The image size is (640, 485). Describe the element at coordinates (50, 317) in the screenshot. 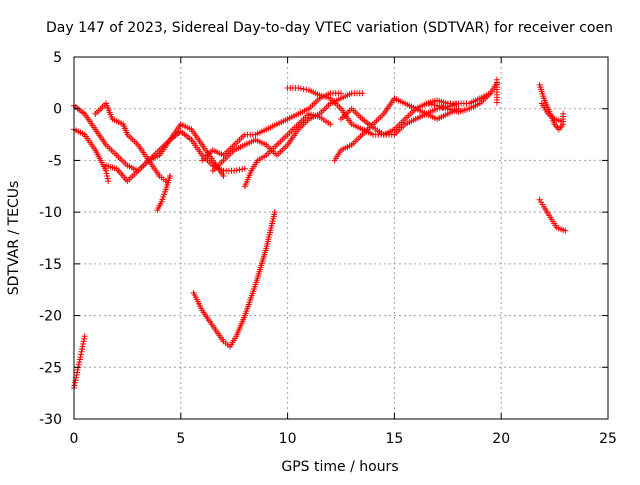

I see `y-tick-label: -20` at that location.